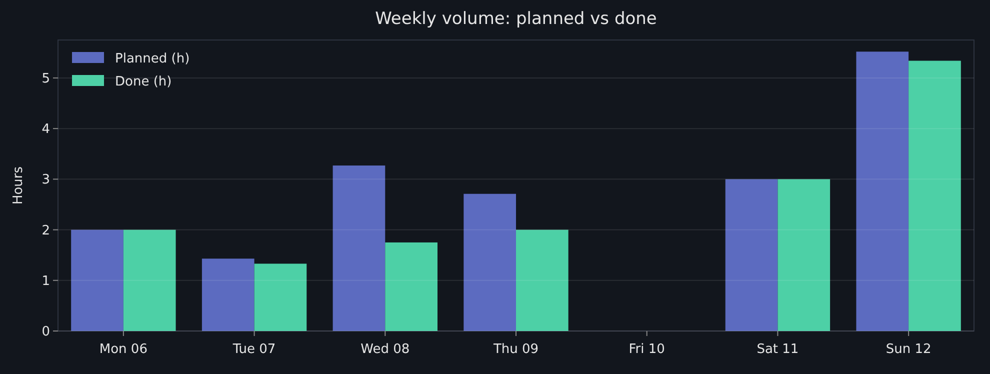  Describe the element at coordinates (909, 349) in the screenshot. I see `x-tick-label: Sun 12` at that location.